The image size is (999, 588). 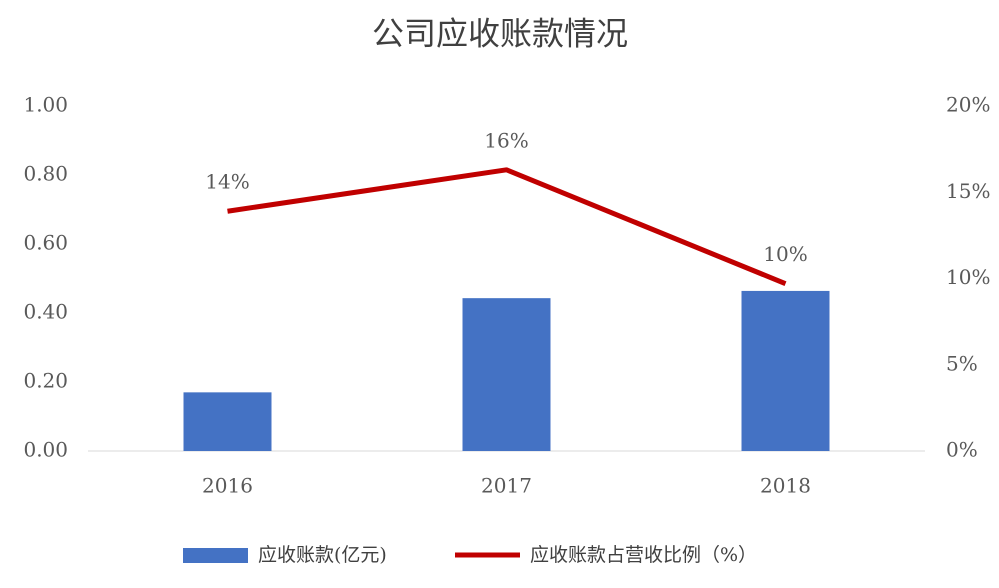 I want to click on legend-label: 应收账款占营收比例（%）, so click(x=643, y=555).